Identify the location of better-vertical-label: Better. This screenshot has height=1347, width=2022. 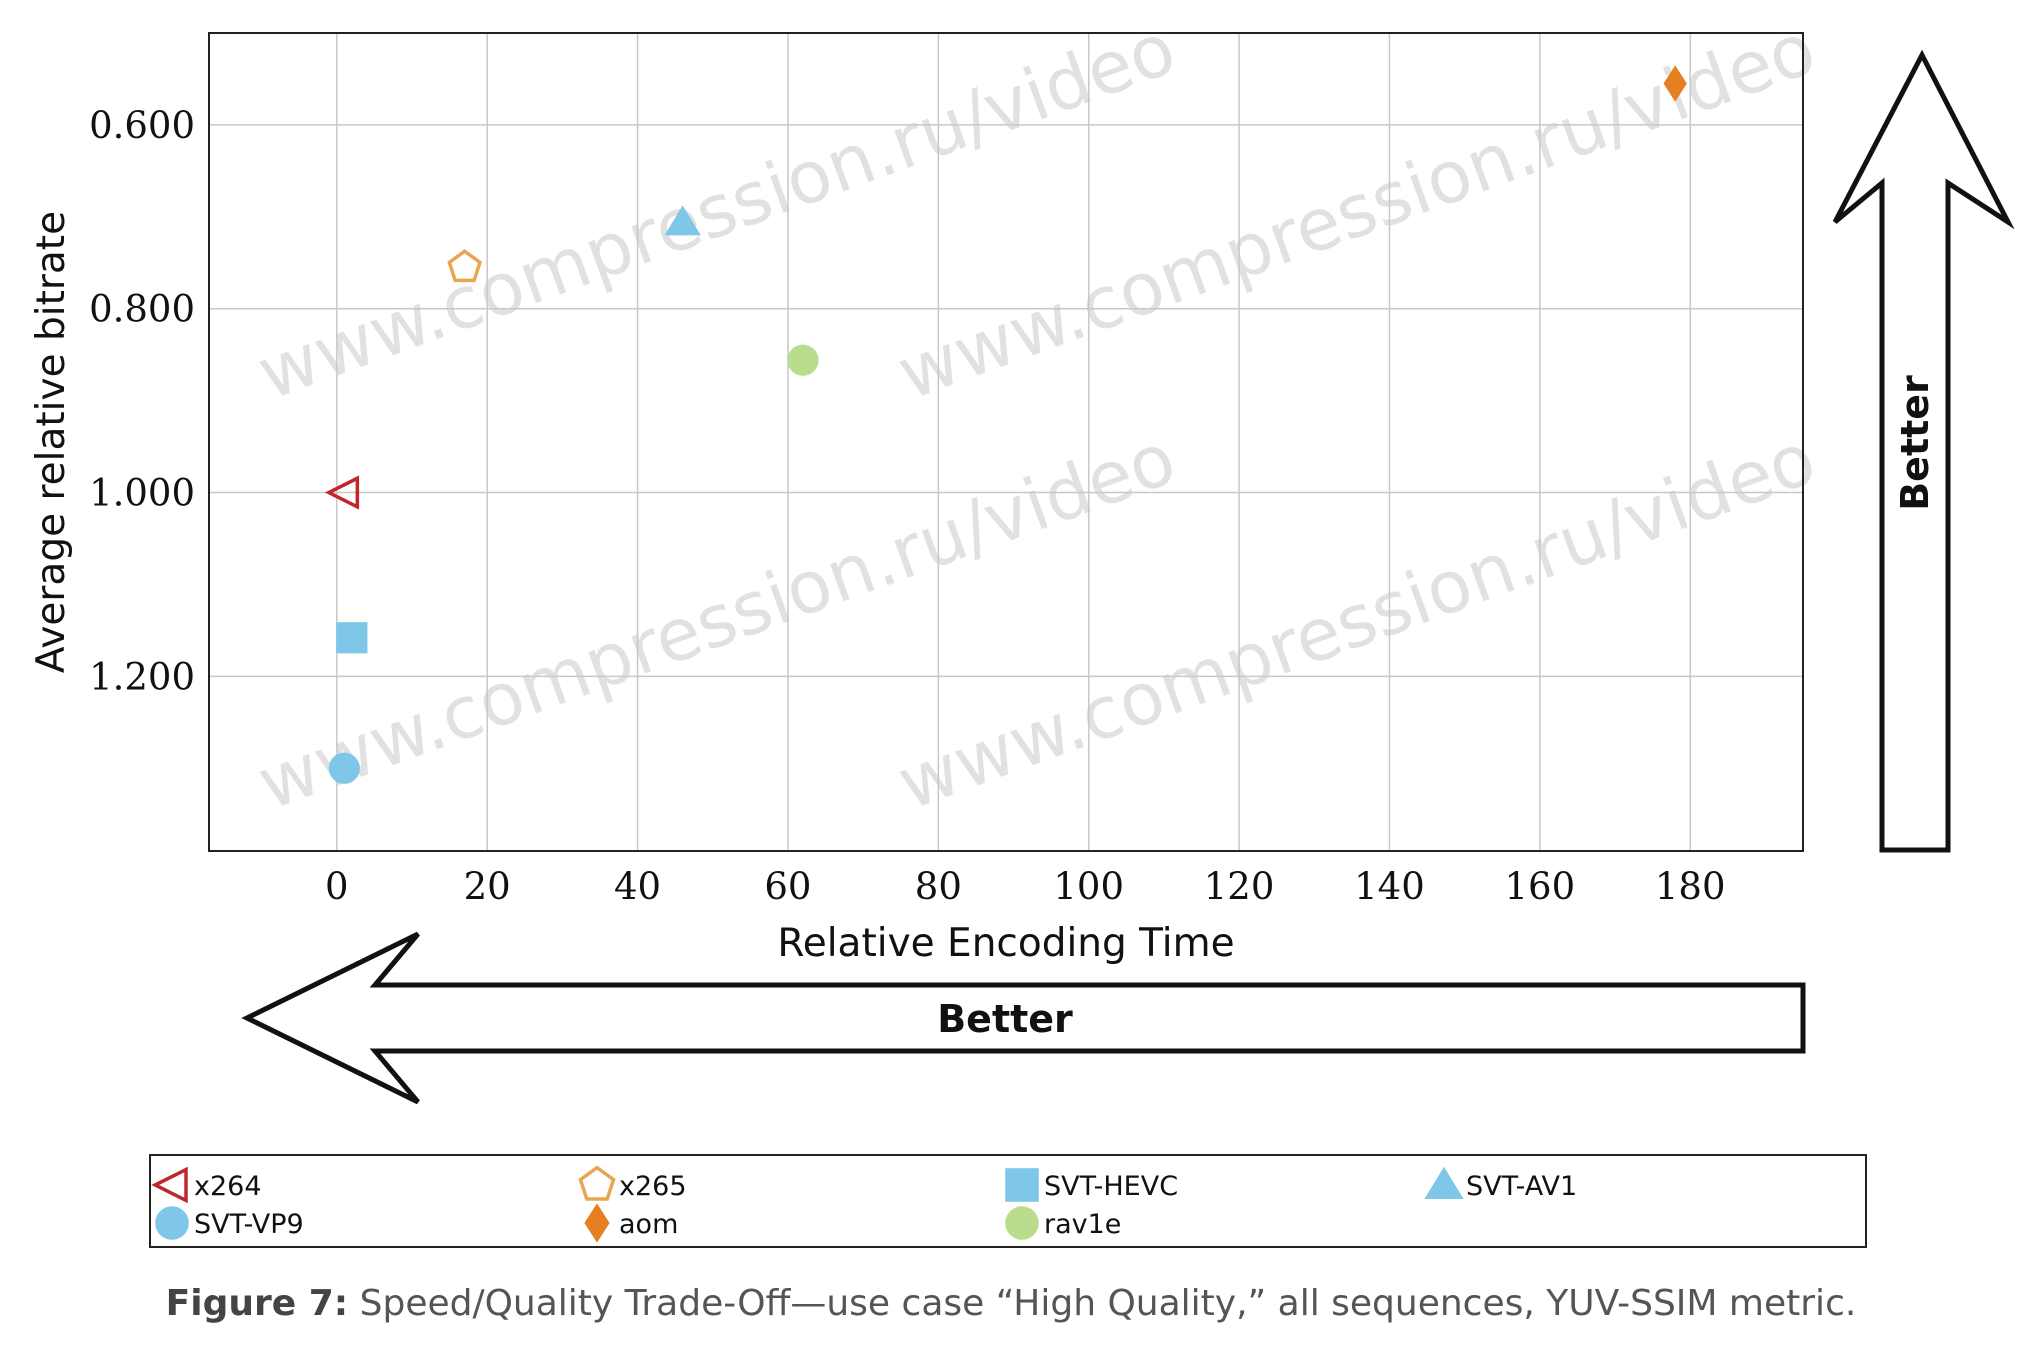
(1915, 443).